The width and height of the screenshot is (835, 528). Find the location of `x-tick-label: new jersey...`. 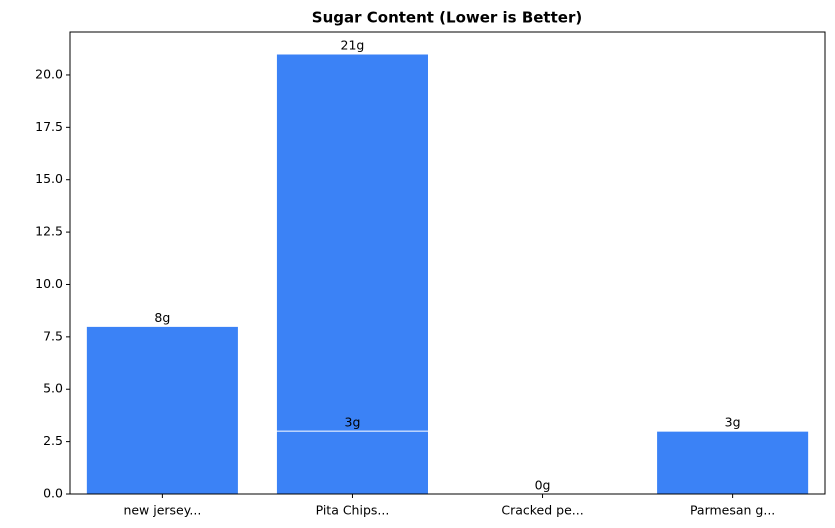

x-tick-label: new jersey... is located at coordinates (162, 510).